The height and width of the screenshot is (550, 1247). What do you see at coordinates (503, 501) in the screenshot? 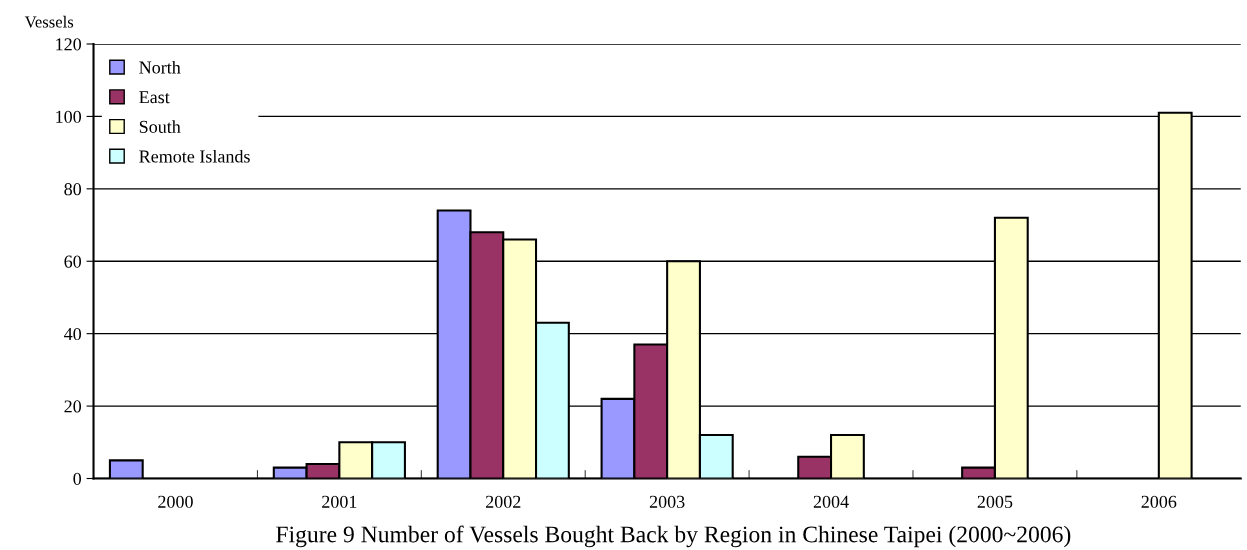
I see `x-tick-label: 2002` at bounding box center [503, 501].